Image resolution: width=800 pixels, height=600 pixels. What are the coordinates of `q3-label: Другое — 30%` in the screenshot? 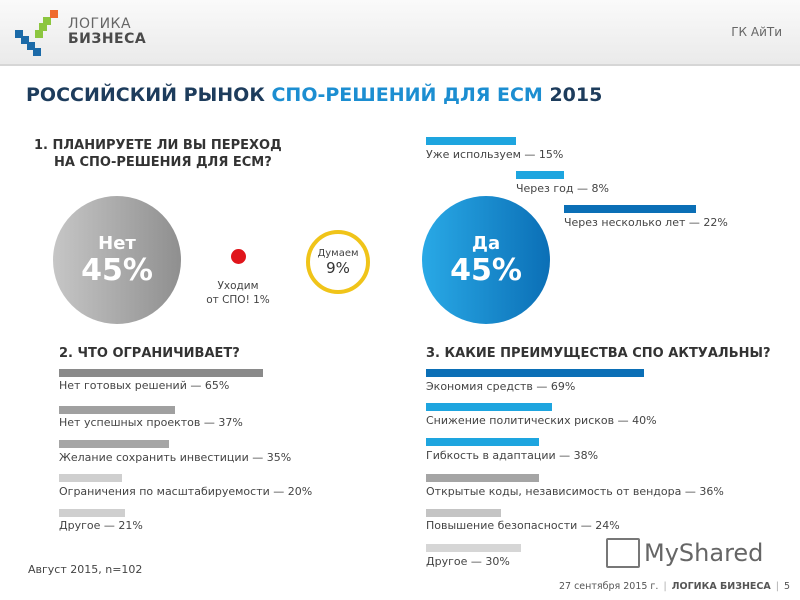 It's located at (468, 561).